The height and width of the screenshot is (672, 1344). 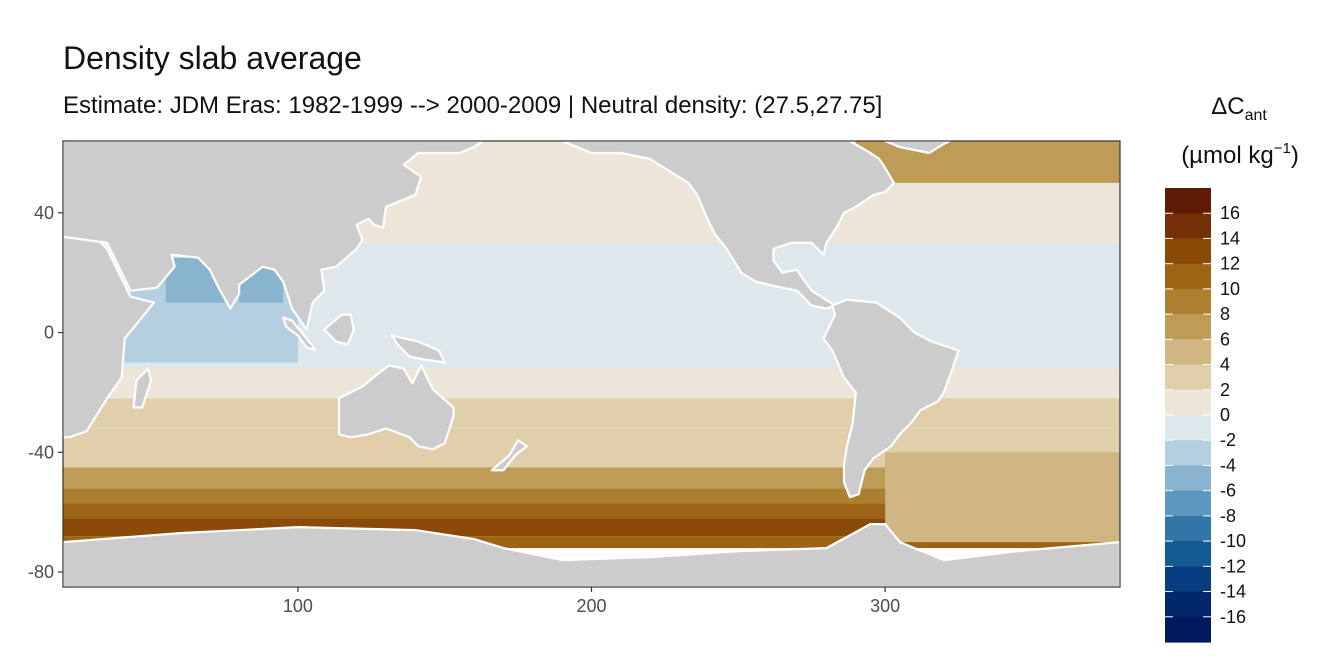 What do you see at coordinates (1228, 465) in the screenshot?
I see `legend-label--4: -4` at bounding box center [1228, 465].